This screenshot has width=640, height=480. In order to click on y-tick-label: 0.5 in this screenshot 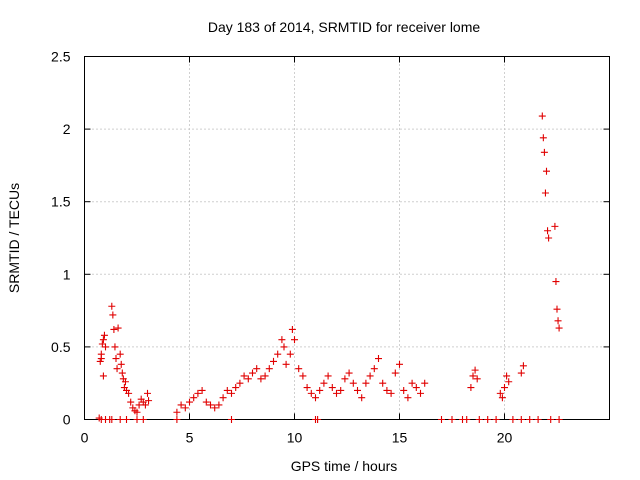, I will do `click(61, 347)`.